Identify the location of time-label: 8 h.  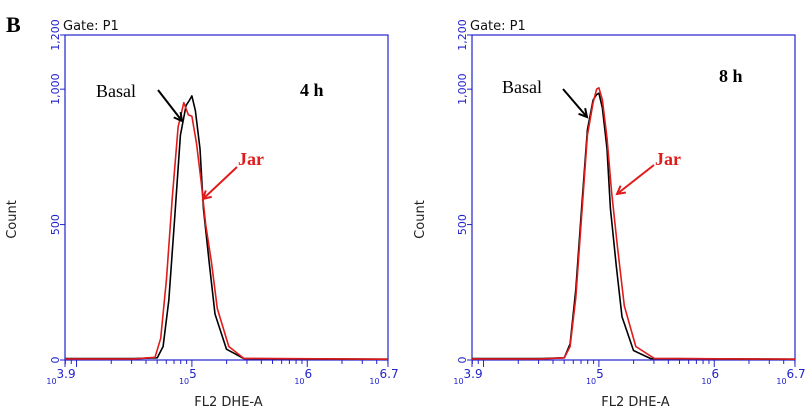
(731, 76).